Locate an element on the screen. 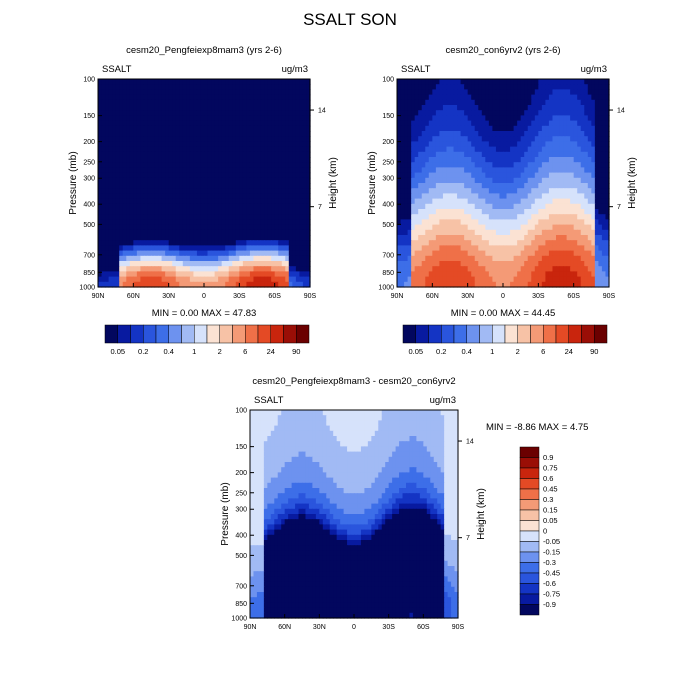 This screenshot has width=700, height=700. lat-tick-label: 30S is located at coordinates (239, 296).